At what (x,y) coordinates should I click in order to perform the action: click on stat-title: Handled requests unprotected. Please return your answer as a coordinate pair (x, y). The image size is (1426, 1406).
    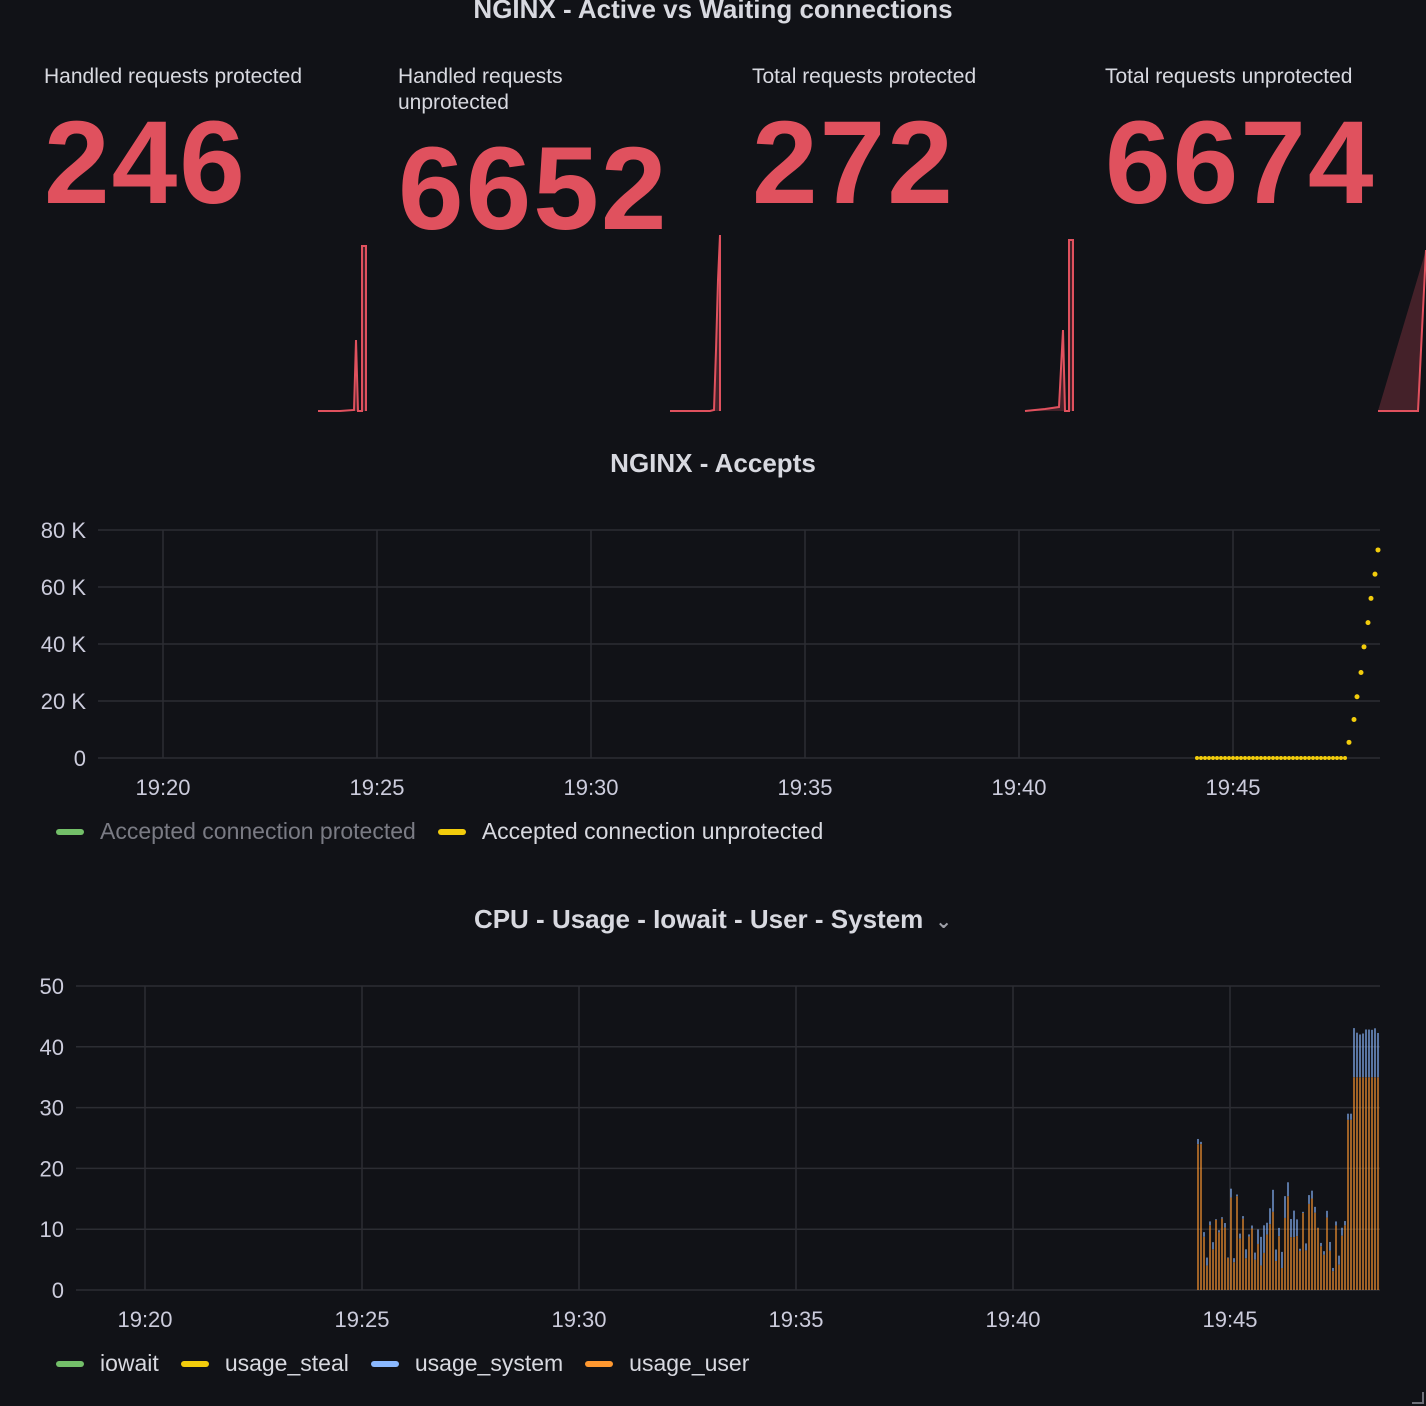
    Looking at the image, I should click on (480, 89).